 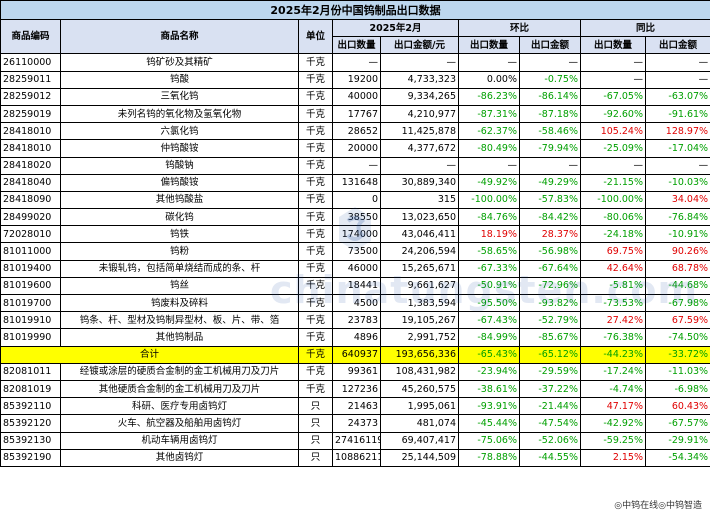 I want to click on cell-yoy-qty: -44.23%, so click(x=613, y=354).